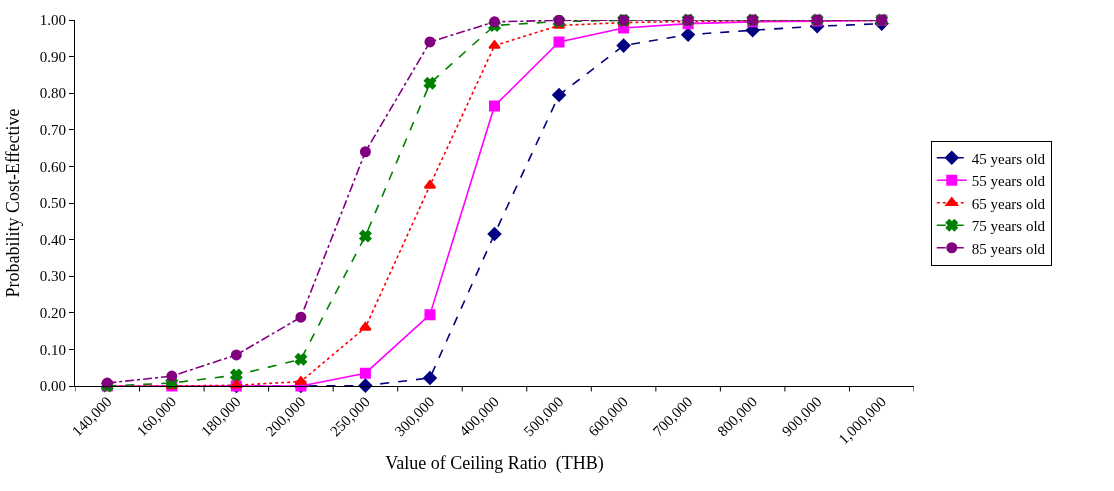 The width and height of the screenshot is (1114, 491). I want to click on x-axis-title: Value of Ceiling Ratio (THB), so click(494, 464).